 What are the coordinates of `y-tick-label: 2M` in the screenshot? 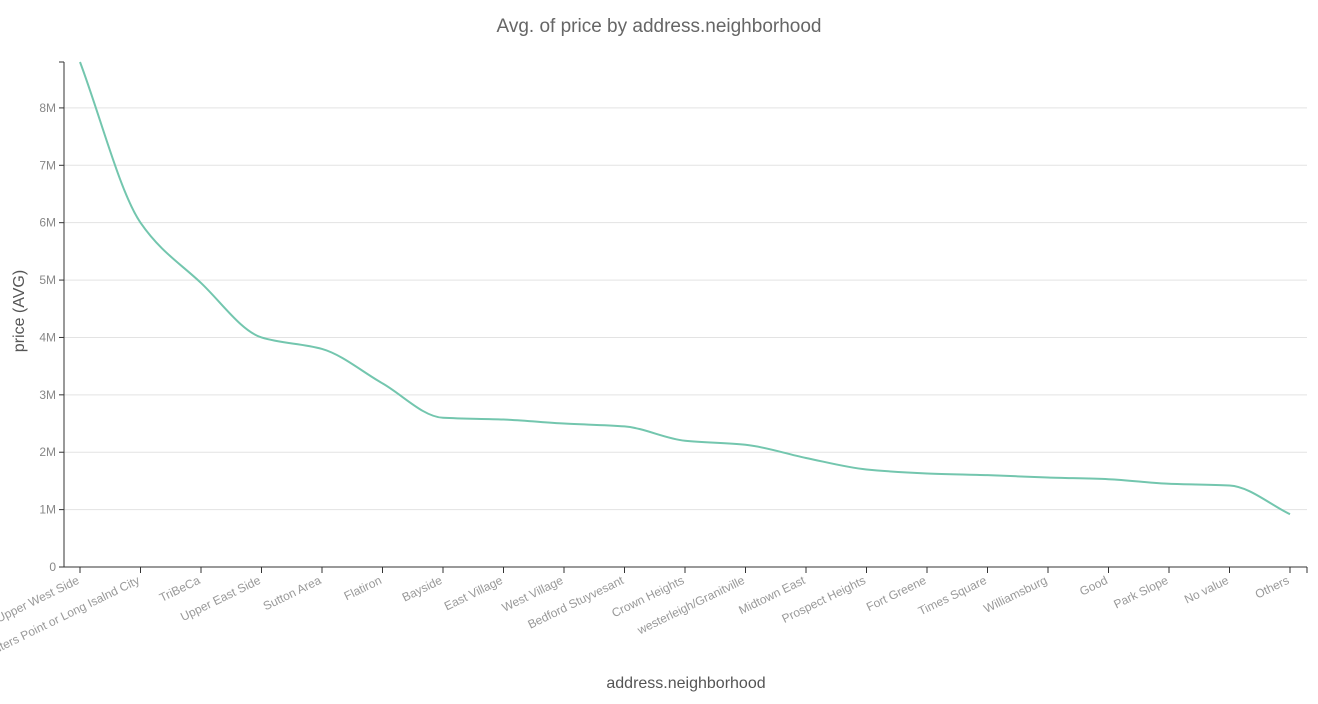 It's located at (47, 452).